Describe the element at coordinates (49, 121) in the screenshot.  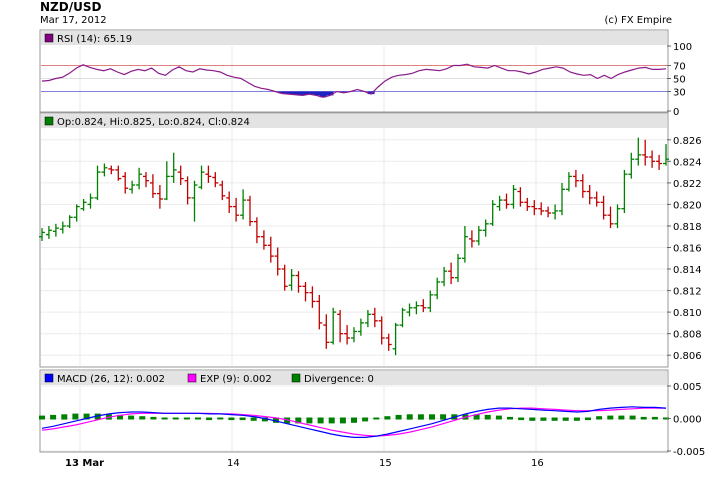
I see `price-legend-swatch` at that location.